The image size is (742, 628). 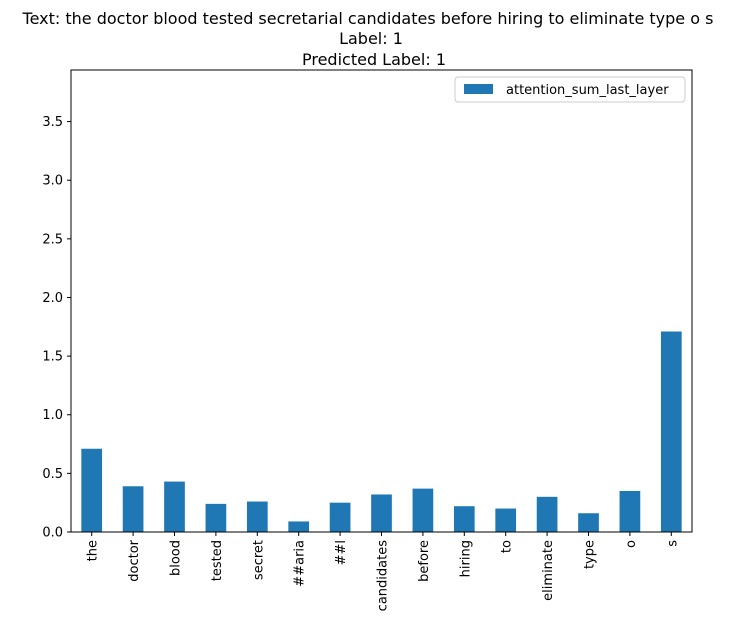 I want to click on legend: attention_sum_last_layer, so click(x=570, y=89).